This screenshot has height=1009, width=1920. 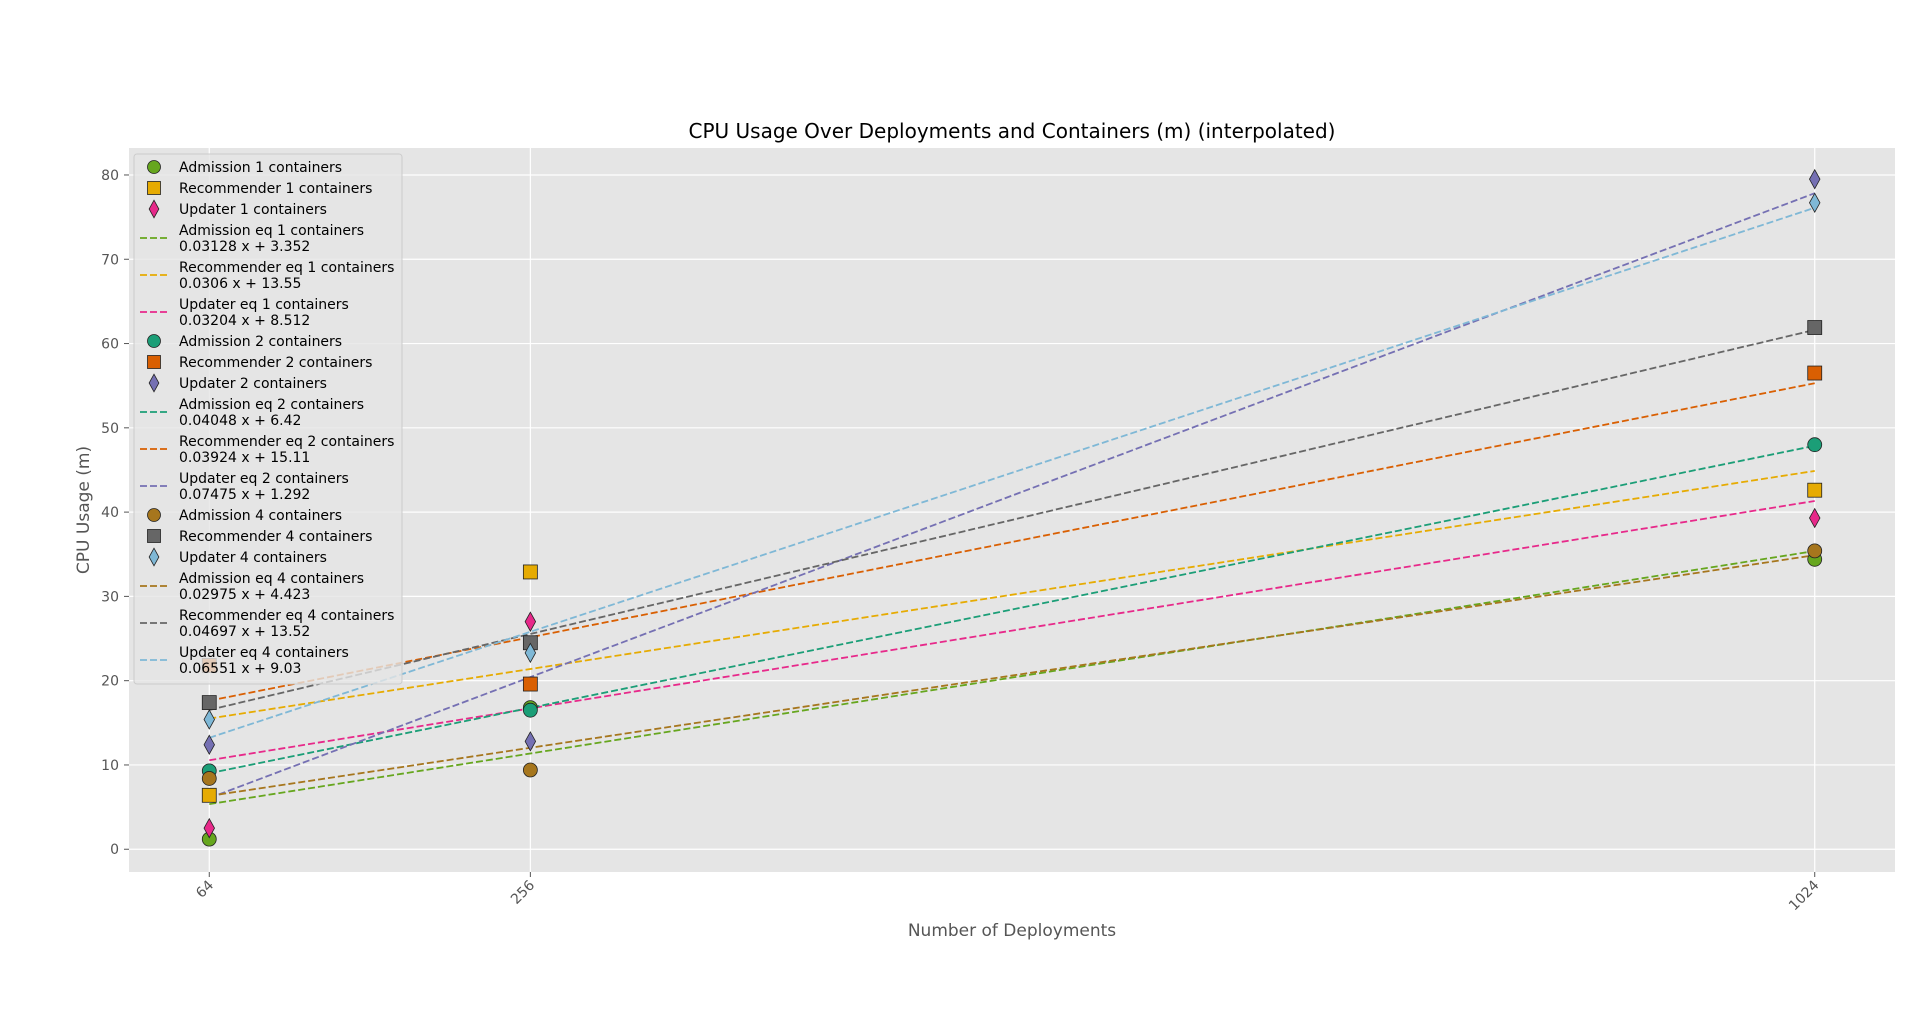 What do you see at coordinates (271, 231) in the screenshot?
I see `legend-label: Admission eq 1 containers` at bounding box center [271, 231].